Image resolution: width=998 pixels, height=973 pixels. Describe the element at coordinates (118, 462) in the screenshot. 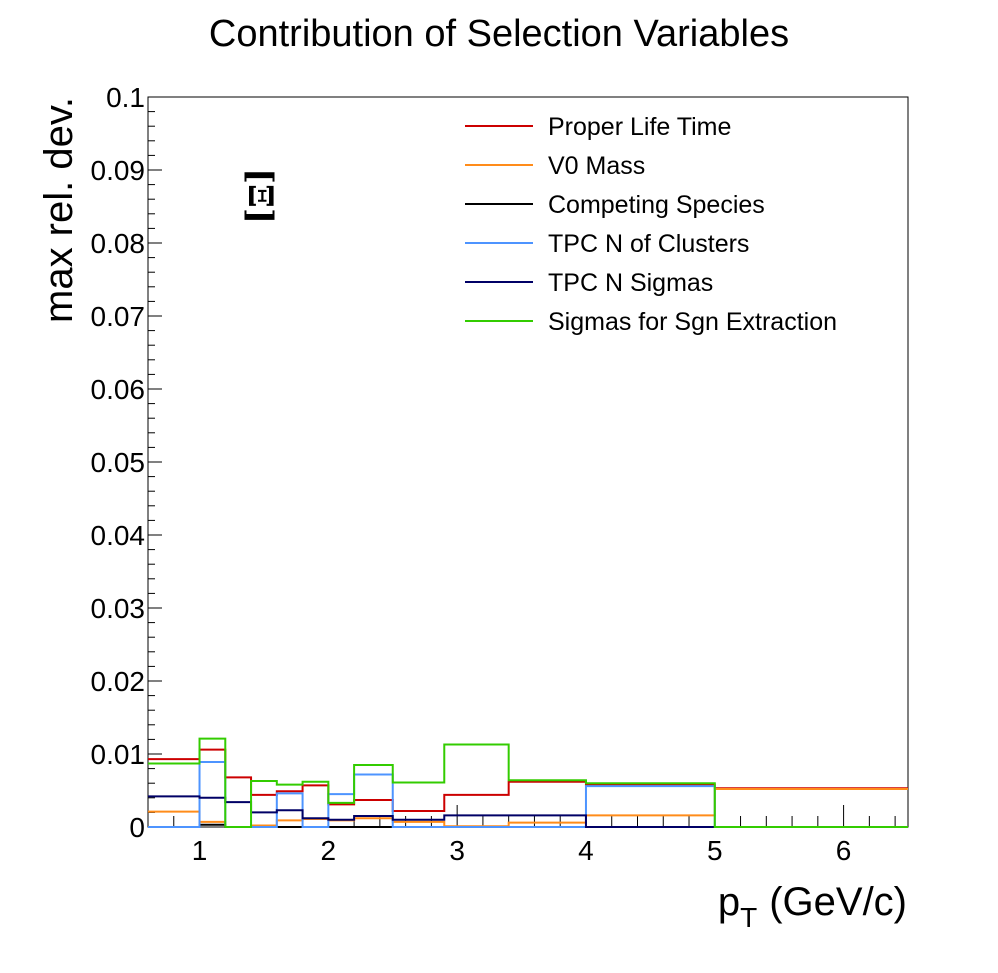

I see `y-tick-label: 0.05` at that location.